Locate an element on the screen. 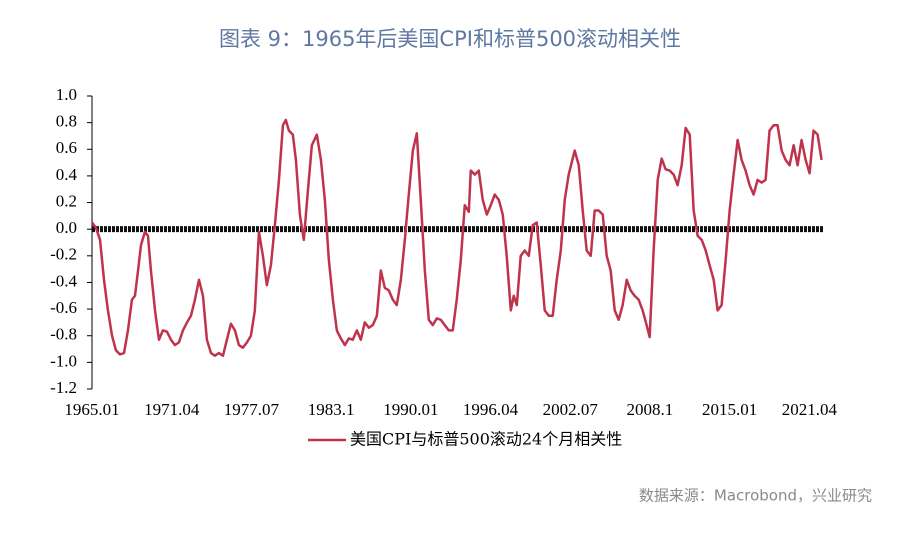 This screenshot has width=900, height=543. y-tick-label: -1.0 is located at coordinates (63, 360).